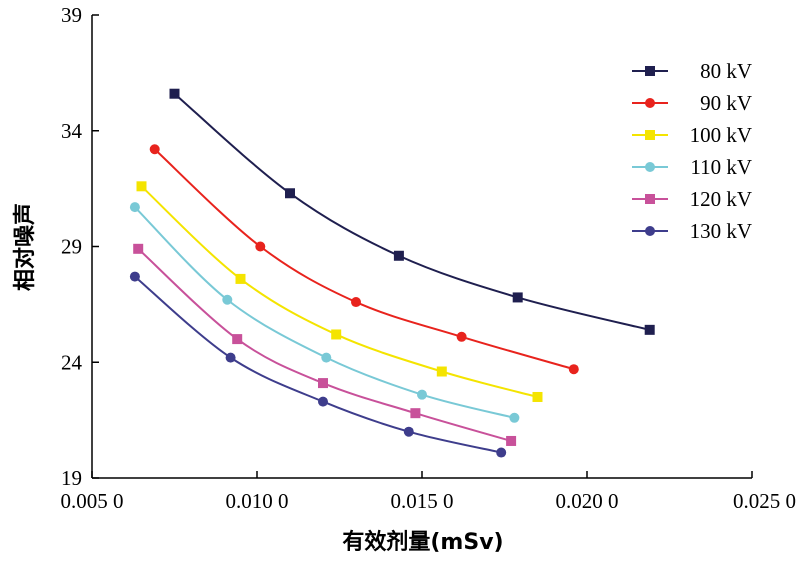  I want to click on y-axis-title: 相对噪声, so click(25, 247).